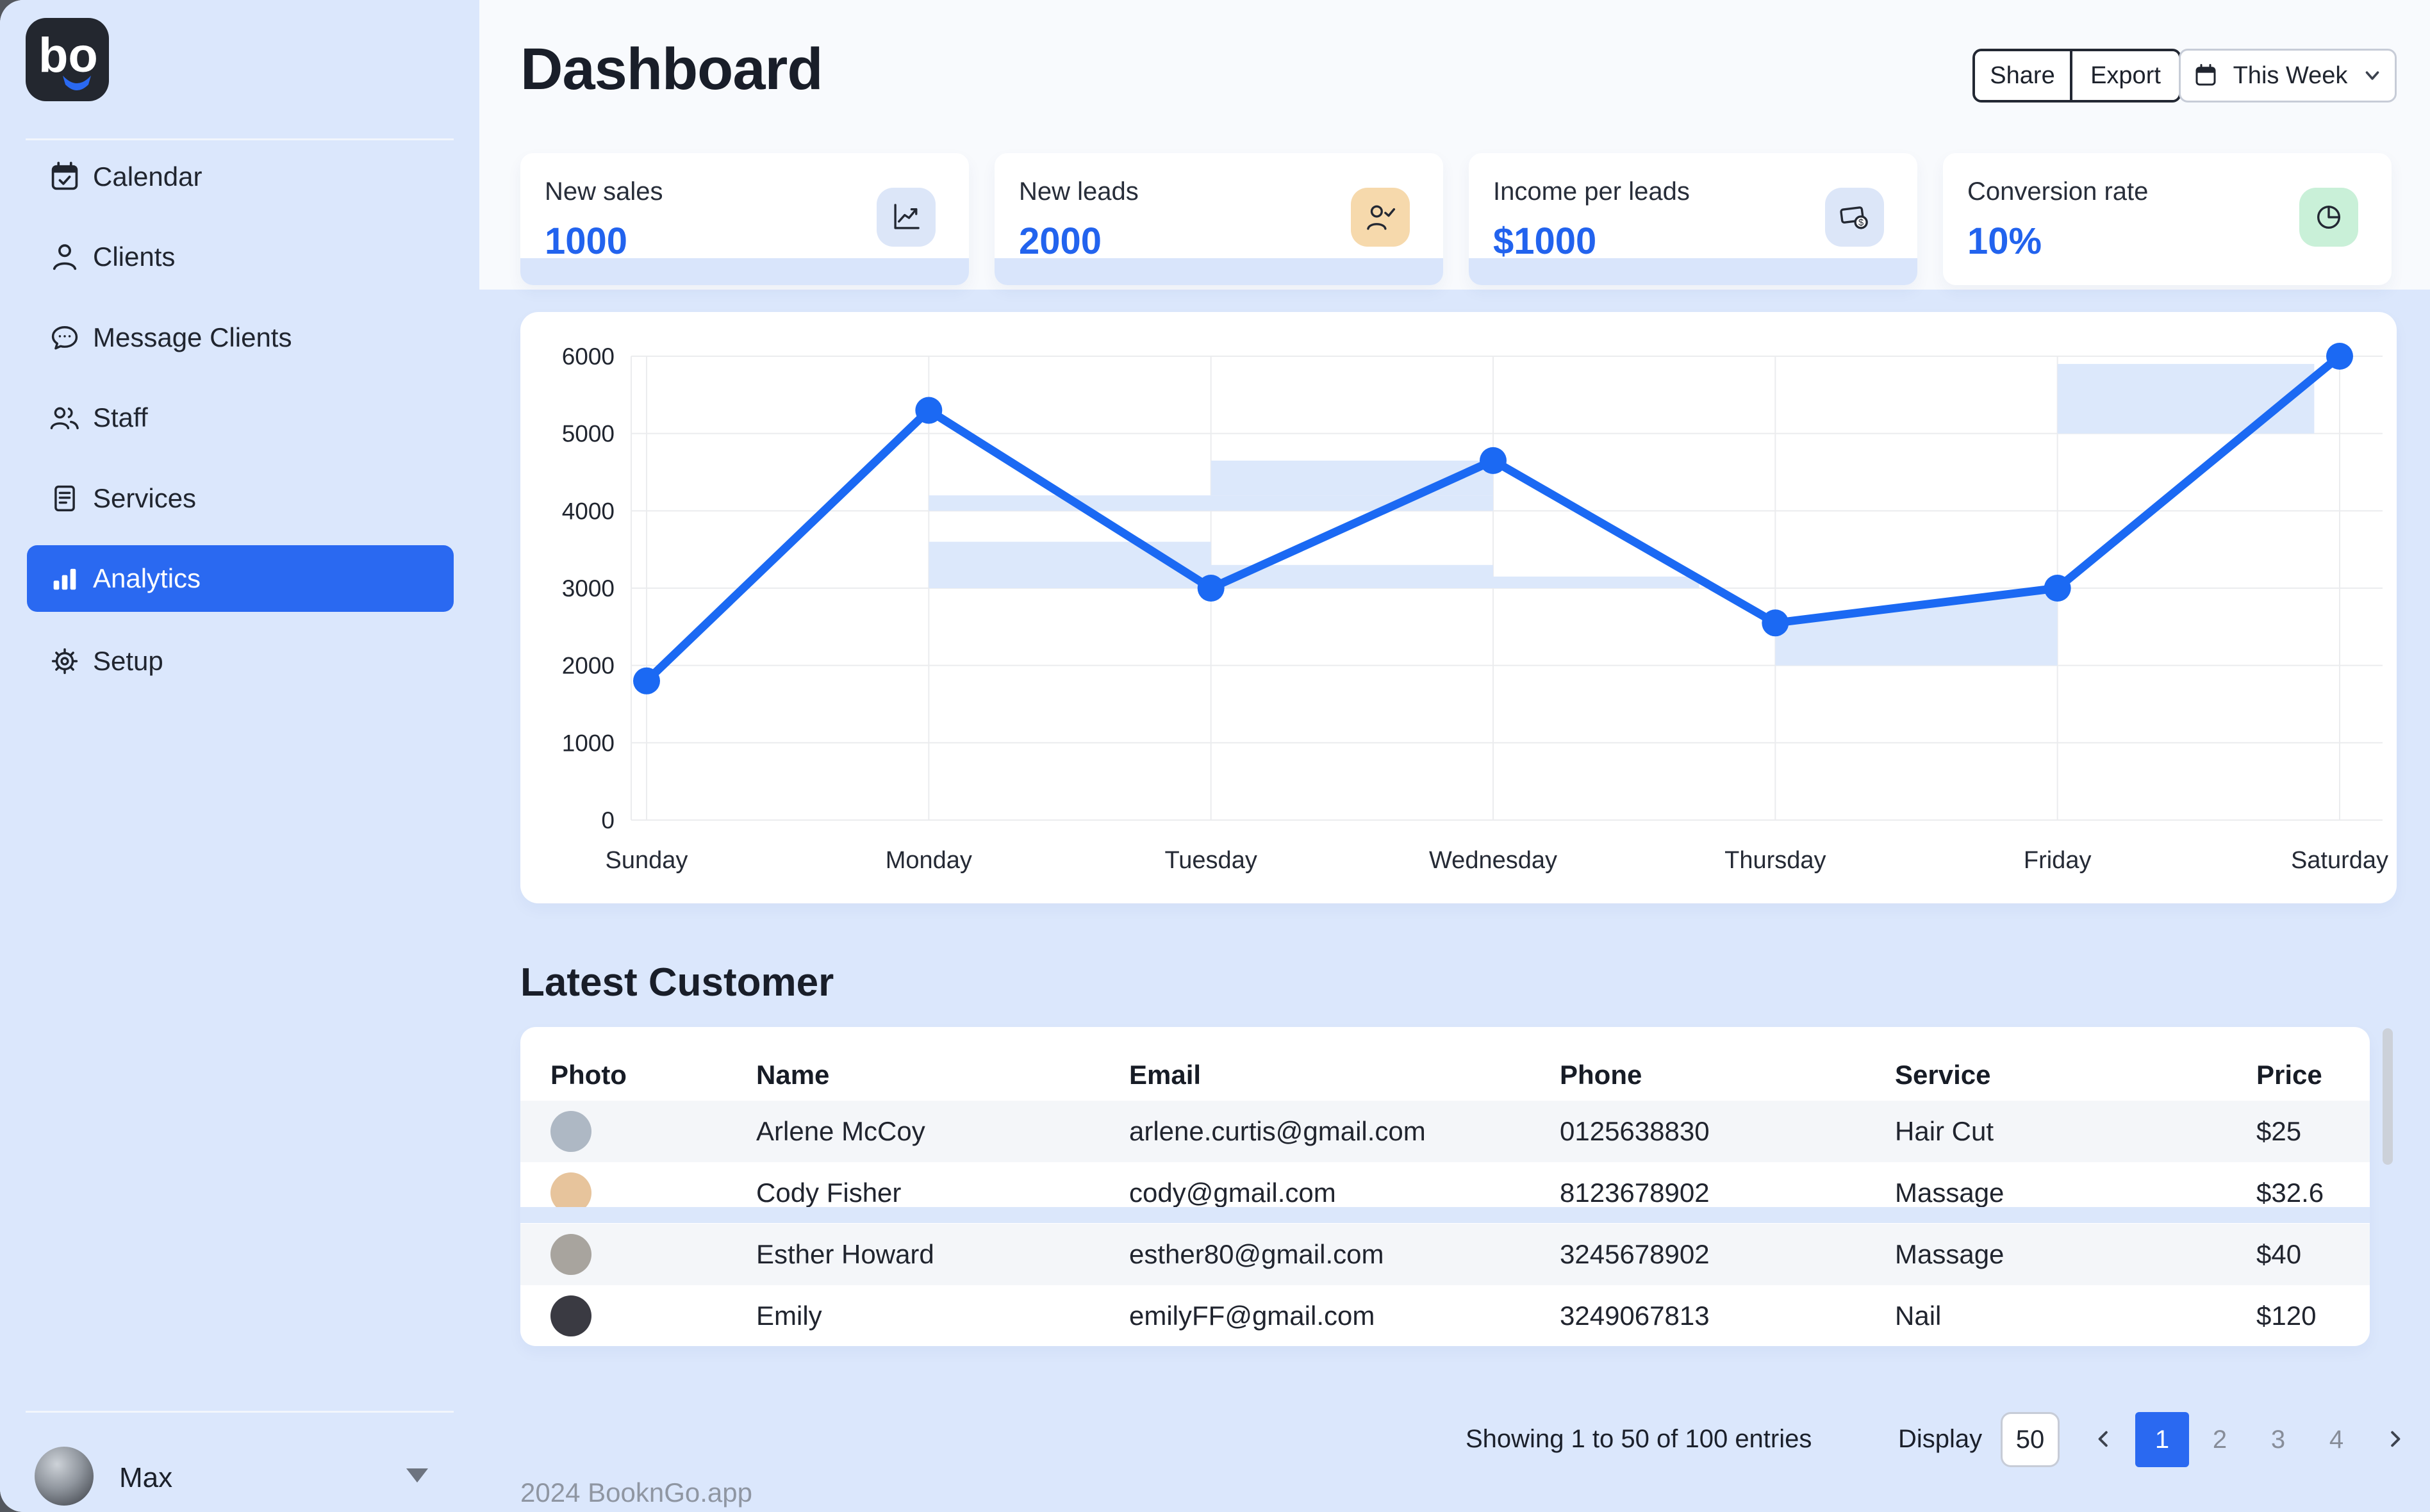 The image size is (2430, 1512). I want to click on cell-price: $40, so click(2279, 1254).